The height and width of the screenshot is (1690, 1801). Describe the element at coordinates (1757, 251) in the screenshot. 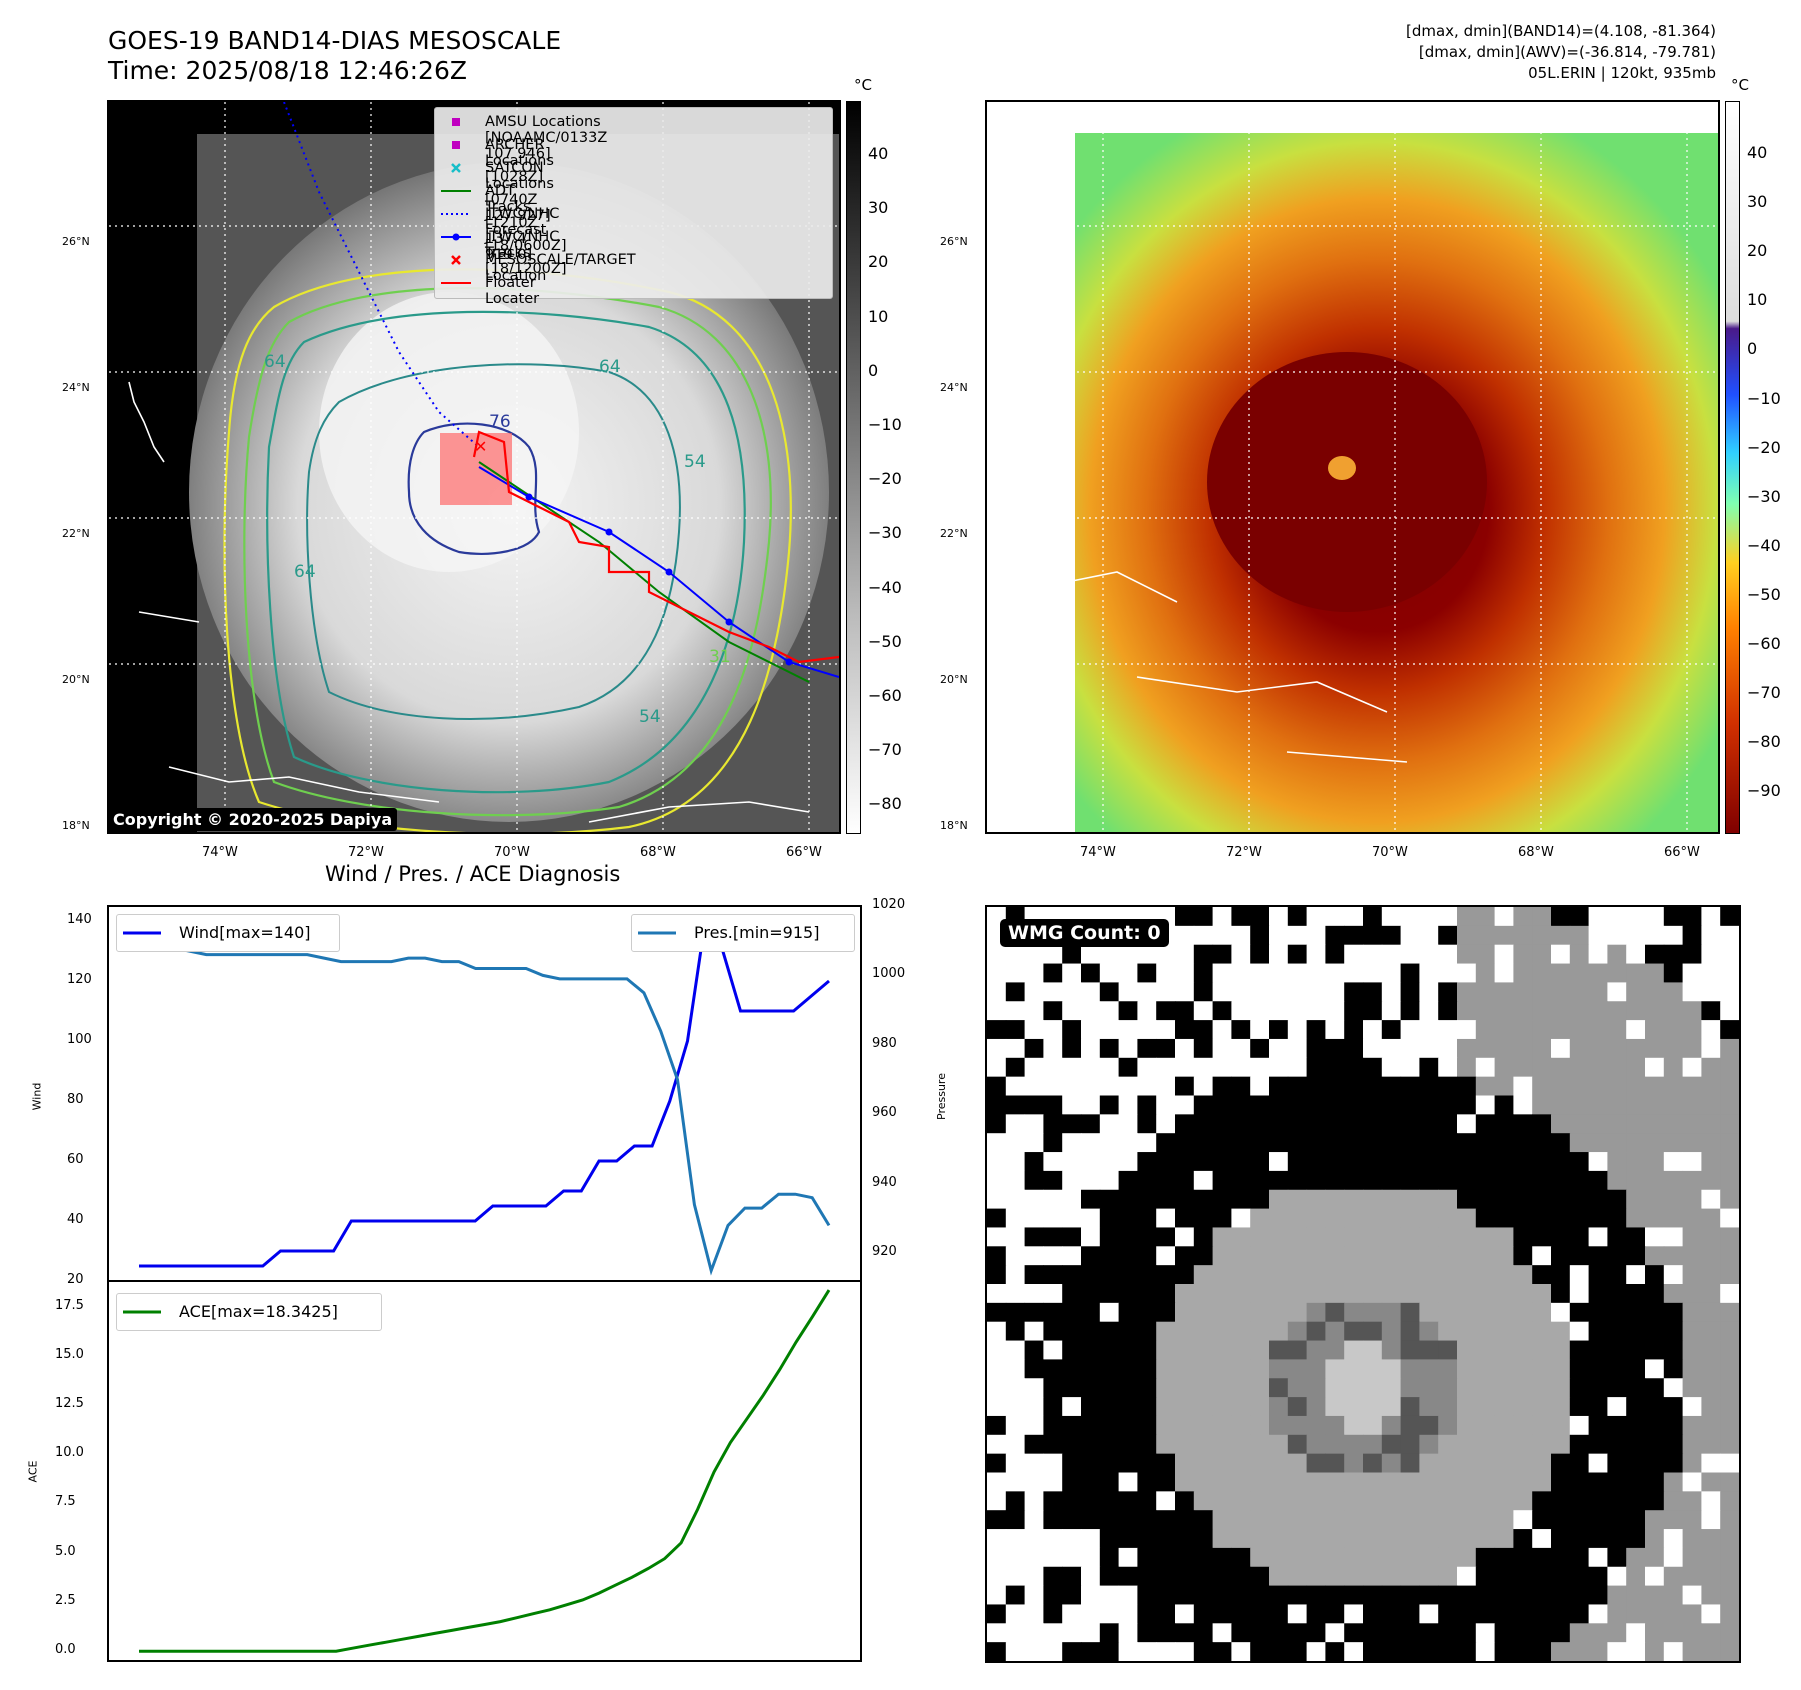

I see `colorbar-tick-label: 20` at that location.